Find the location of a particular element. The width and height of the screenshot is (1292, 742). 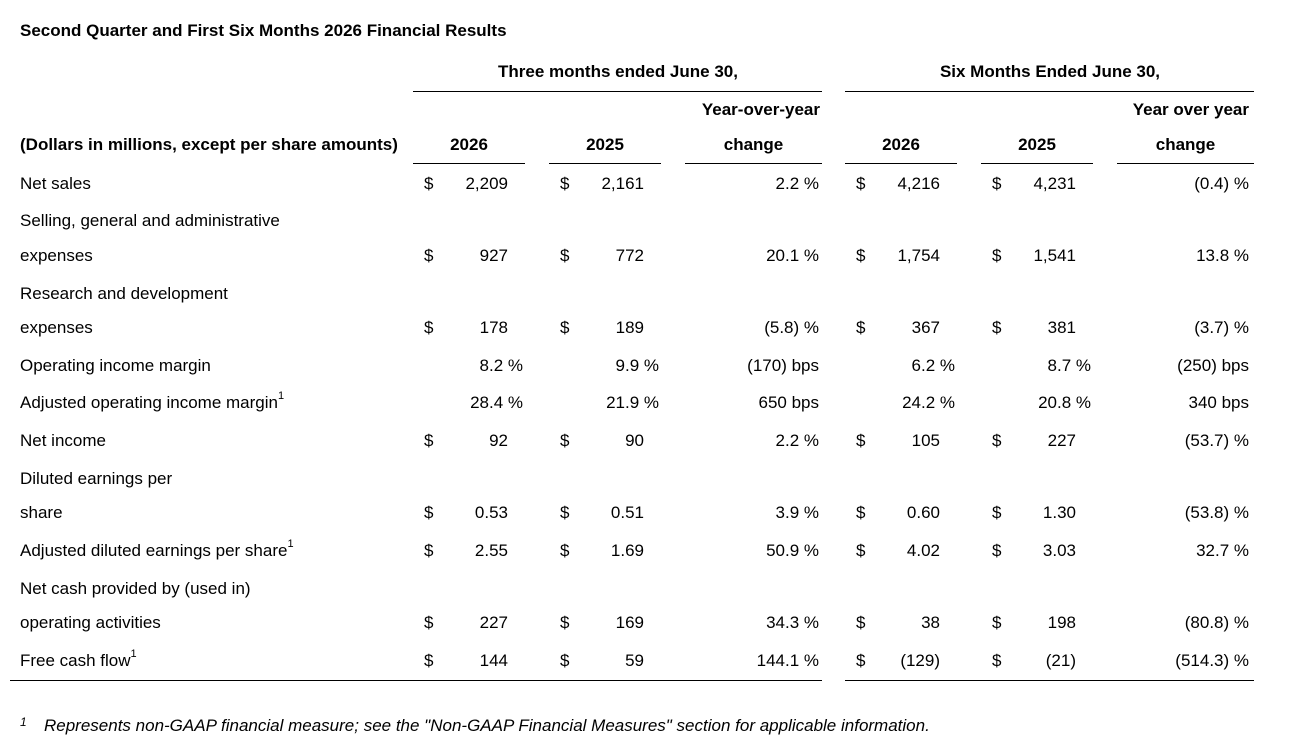

table-bottom-rule-right is located at coordinates (1049, 680).